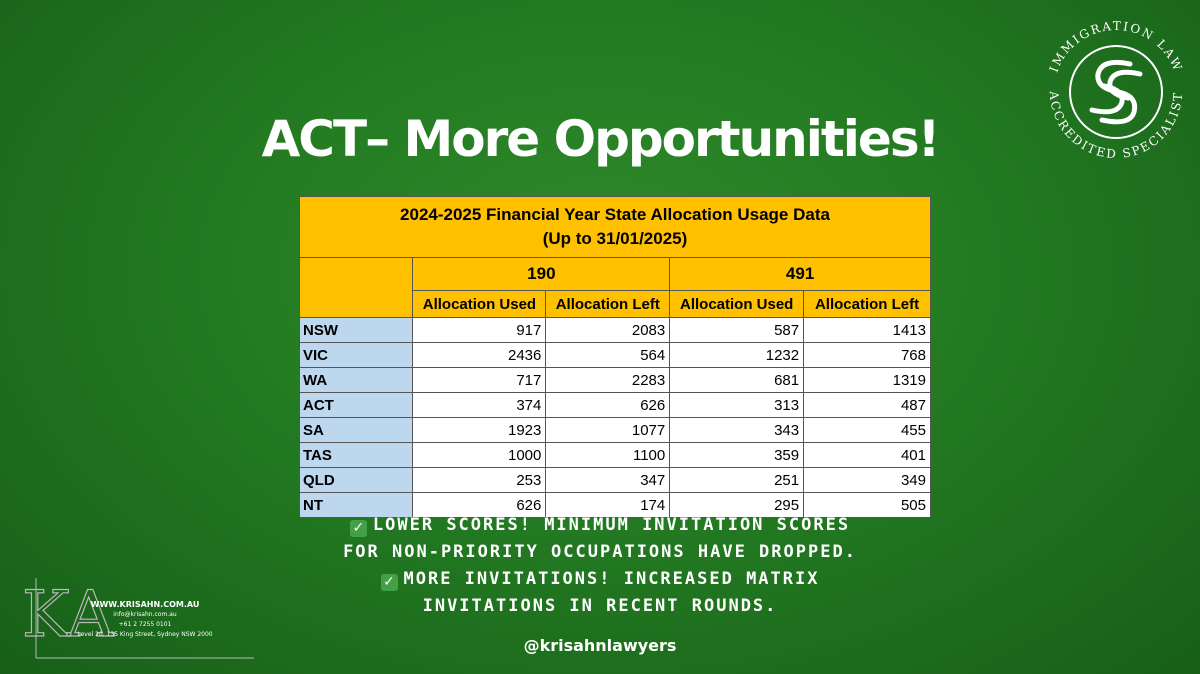 This screenshot has height=674, width=1200. Describe the element at coordinates (737, 505) in the screenshot. I see `value-cell: 295` at that location.